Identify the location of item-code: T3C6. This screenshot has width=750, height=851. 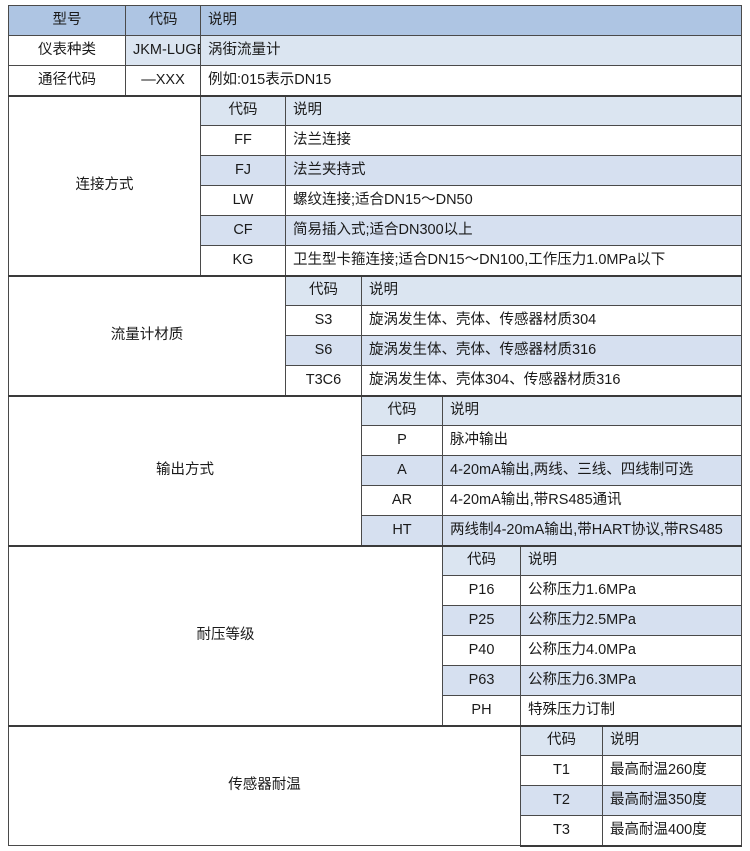
(323, 380).